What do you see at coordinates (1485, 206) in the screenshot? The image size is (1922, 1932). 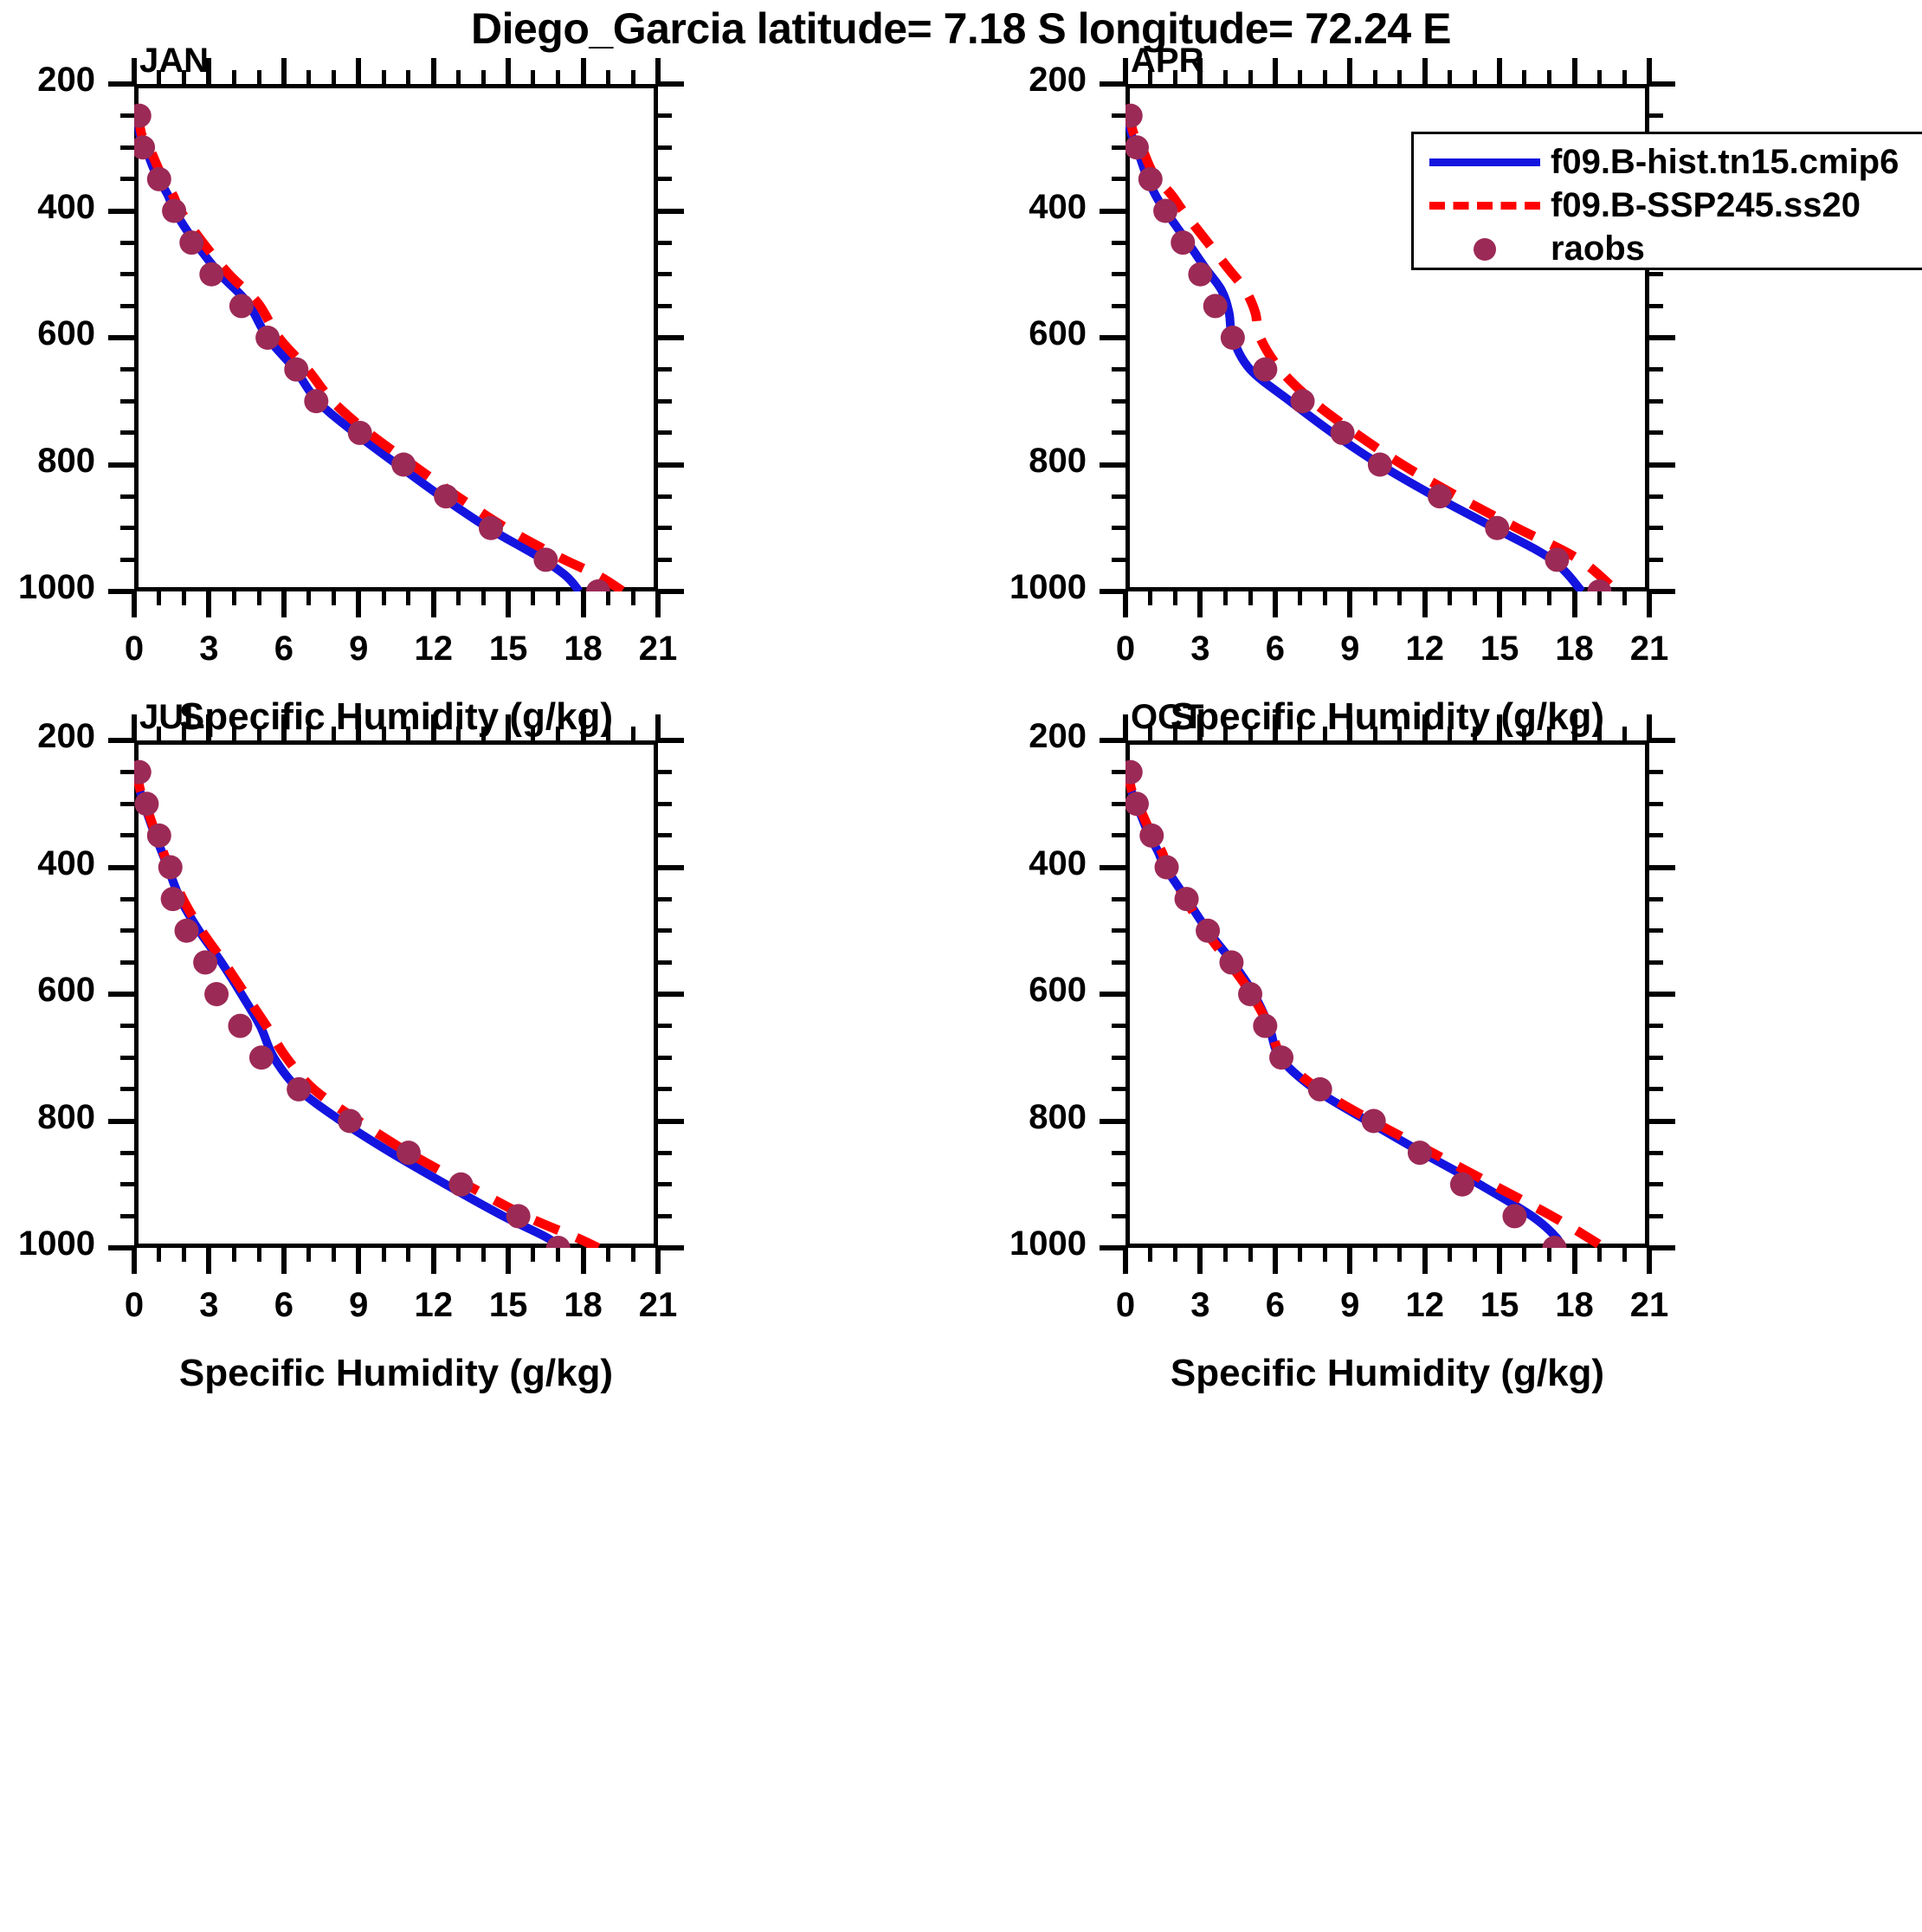 I see `legend-dashed-line-icon` at bounding box center [1485, 206].